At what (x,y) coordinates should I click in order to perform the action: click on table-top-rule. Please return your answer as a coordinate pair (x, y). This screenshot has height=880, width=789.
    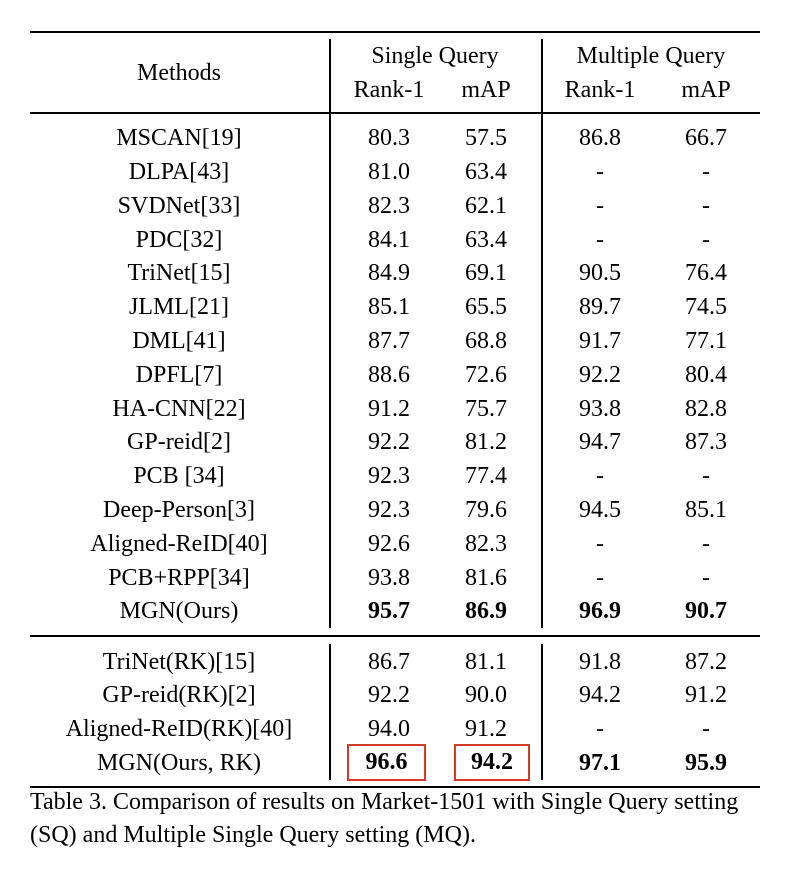
    Looking at the image, I should click on (395, 32).